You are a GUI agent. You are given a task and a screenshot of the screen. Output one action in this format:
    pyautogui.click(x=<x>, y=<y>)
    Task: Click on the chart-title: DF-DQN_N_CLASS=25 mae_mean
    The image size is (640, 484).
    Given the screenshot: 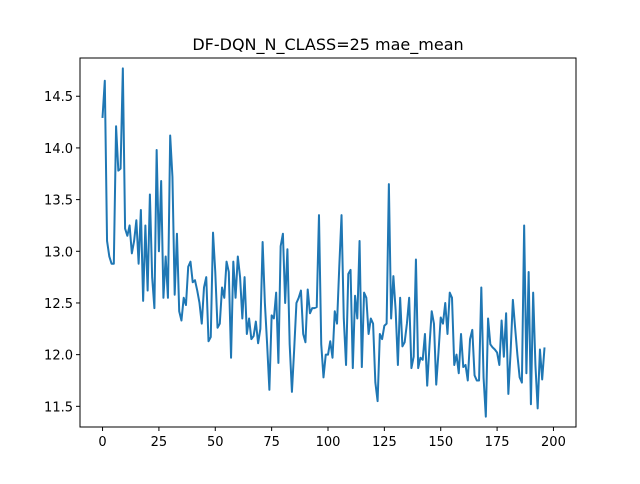 What is the action you would take?
    pyautogui.click(x=327, y=45)
    